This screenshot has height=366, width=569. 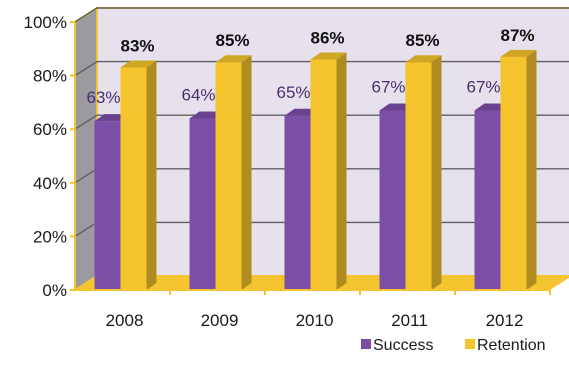 What do you see at coordinates (50, 129) in the screenshot?
I see `y-tick-label: 60%` at bounding box center [50, 129].